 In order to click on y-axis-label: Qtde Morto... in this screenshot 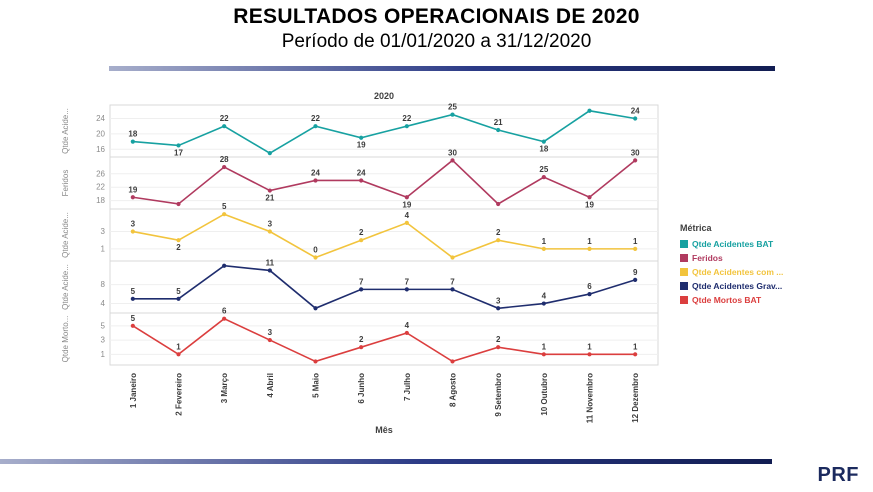, I will do `click(65, 339)`.